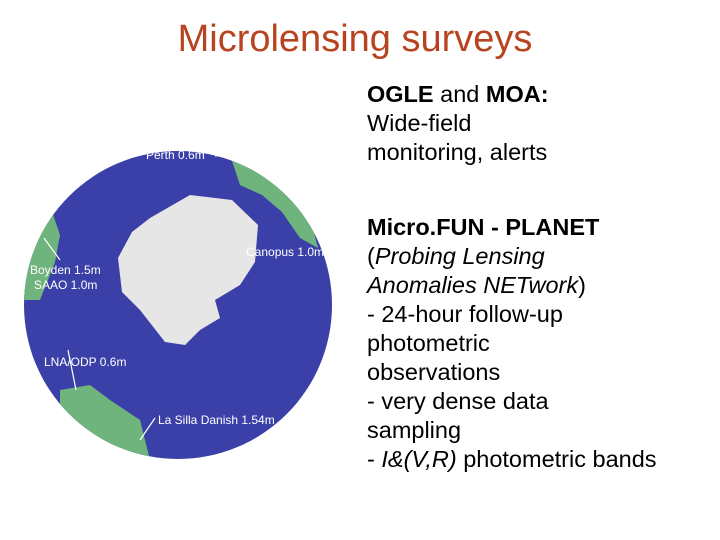 This screenshot has width=720, height=540. I want to click on line: Anomalies NETwork), so click(512, 285).